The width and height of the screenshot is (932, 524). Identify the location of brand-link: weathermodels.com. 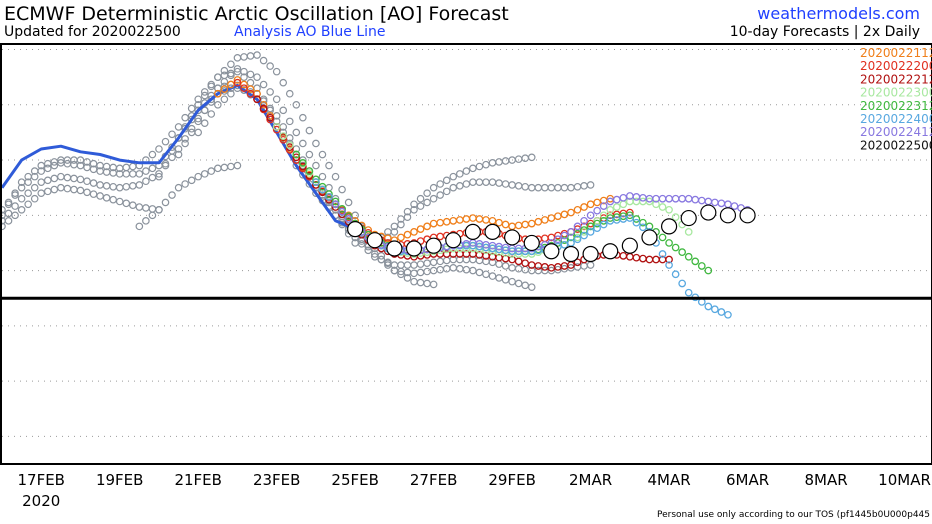
(838, 13).